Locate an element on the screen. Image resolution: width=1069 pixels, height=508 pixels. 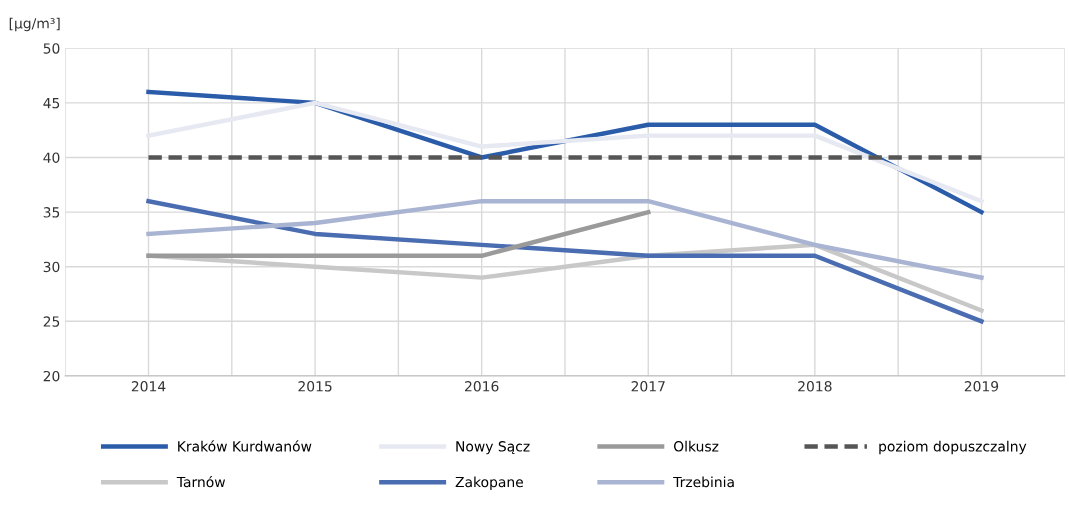
y-tick-label: 25 is located at coordinates (51, 321).